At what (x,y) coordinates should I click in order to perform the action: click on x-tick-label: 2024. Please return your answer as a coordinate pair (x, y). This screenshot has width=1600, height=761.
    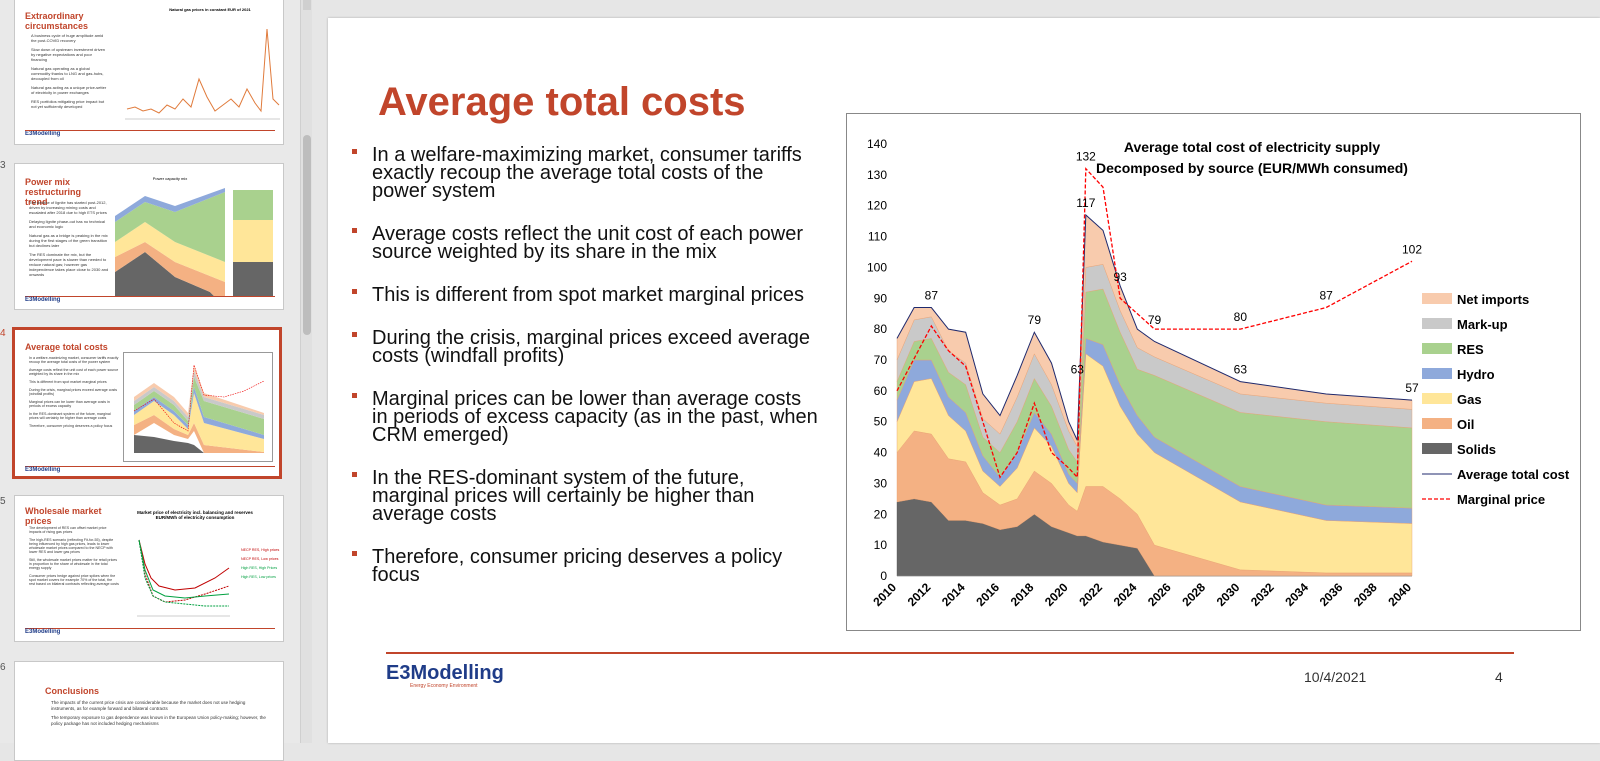
    Looking at the image, I should click on (1125, 594).